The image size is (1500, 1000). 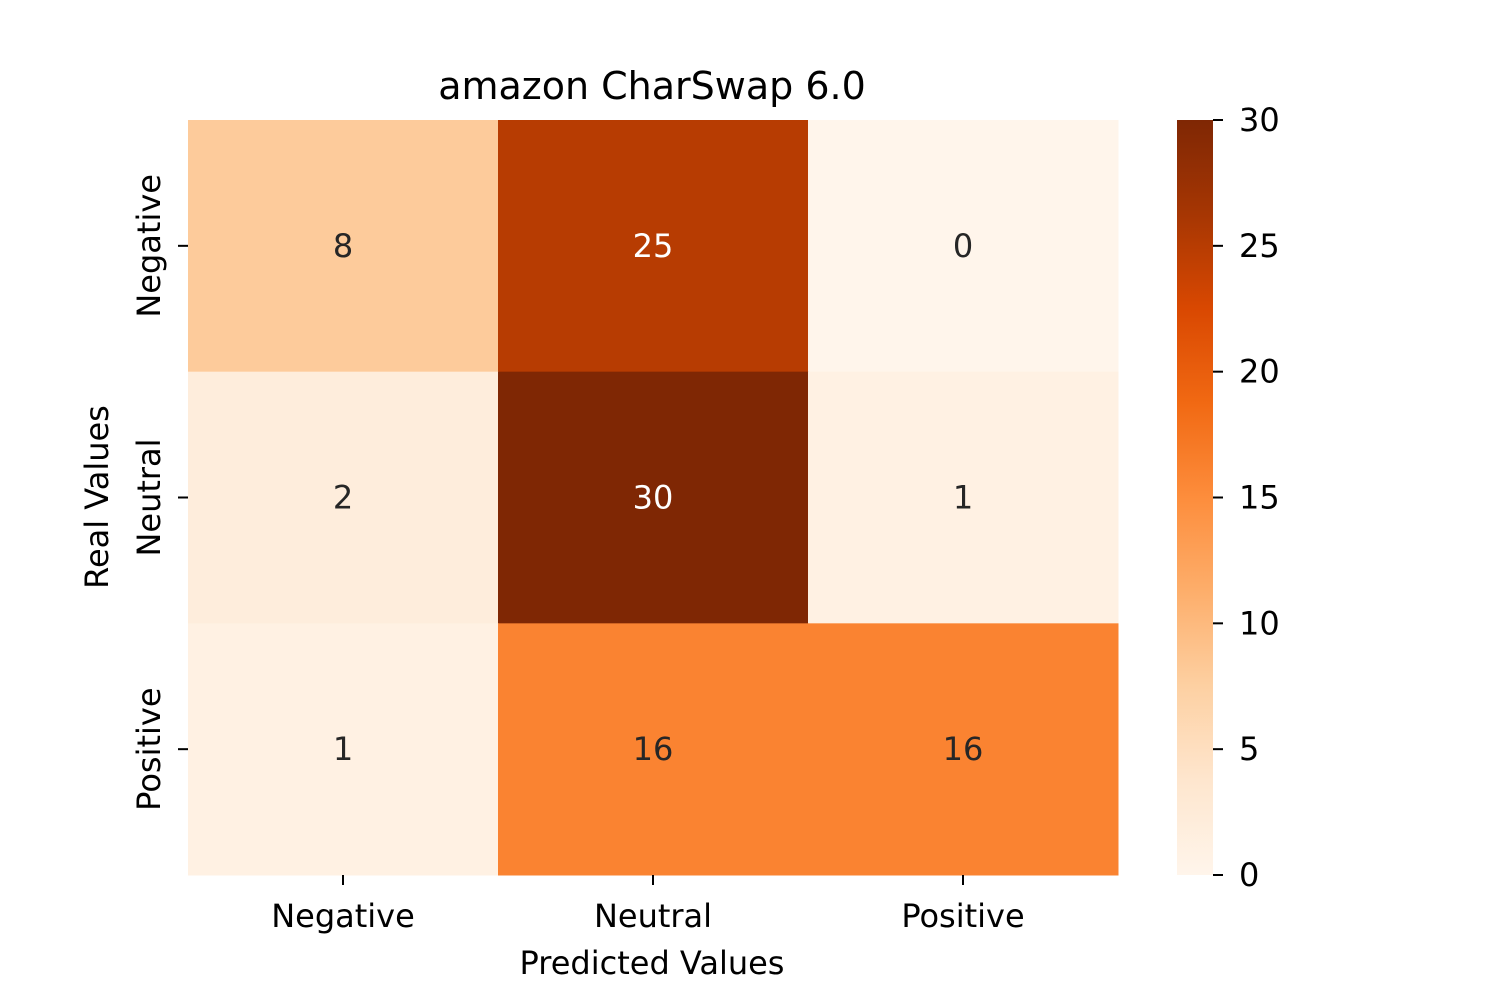 What do you see at coordinates (962, 916) in the screenshot?
I see `x-tick-label: Positive` at bounding box center [962, 916].